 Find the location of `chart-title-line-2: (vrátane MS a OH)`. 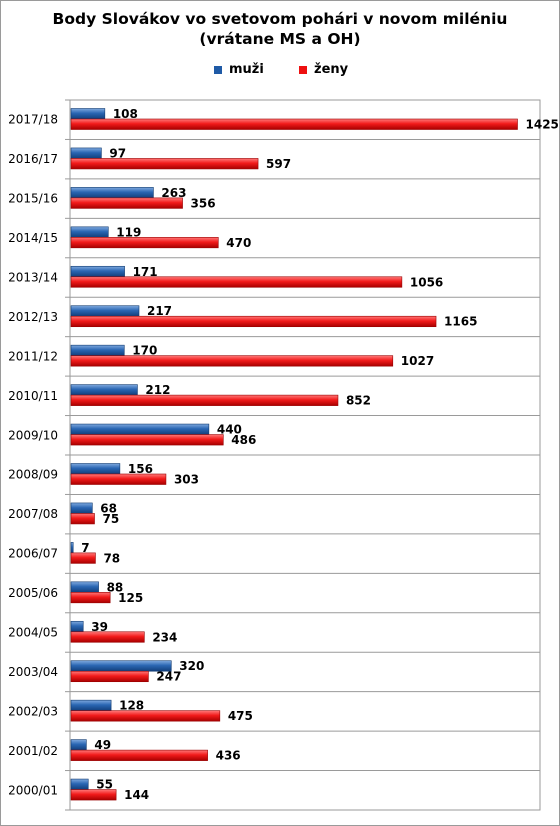

chart-title-line-2: (vrátane MS a OH) is located at coordinates (280, 39).